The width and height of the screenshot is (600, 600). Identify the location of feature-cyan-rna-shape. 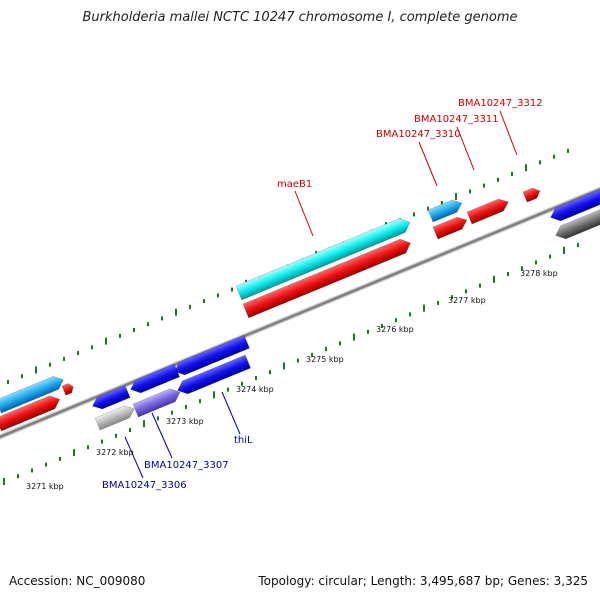
(323, 259).